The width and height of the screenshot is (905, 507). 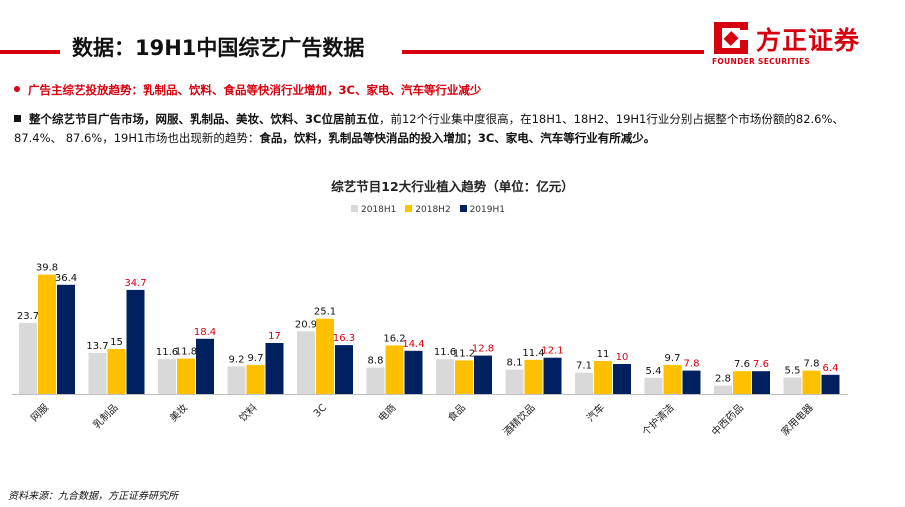 I want to click on value-label-2018h2-9: 9.7, so click(x=673, y=358).